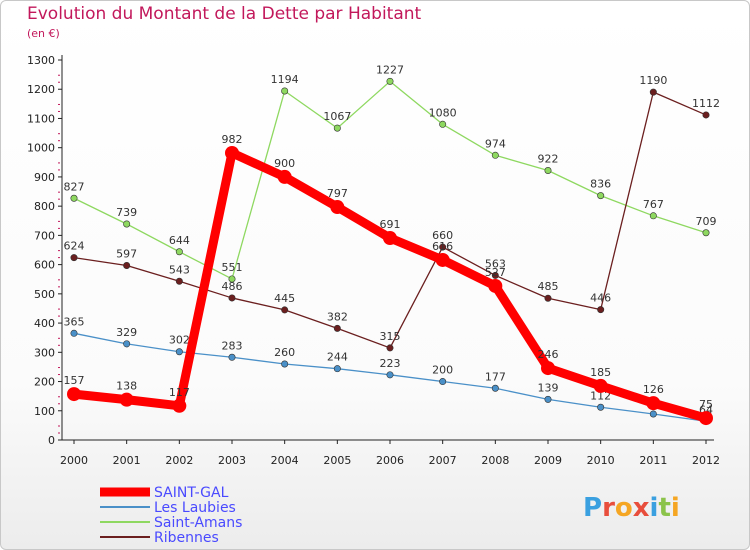 This screenshot has height=550, width=750. Describe the element at coordinates (44, 323) in the screenshot. I see `y-tick-label: 400` at that location.